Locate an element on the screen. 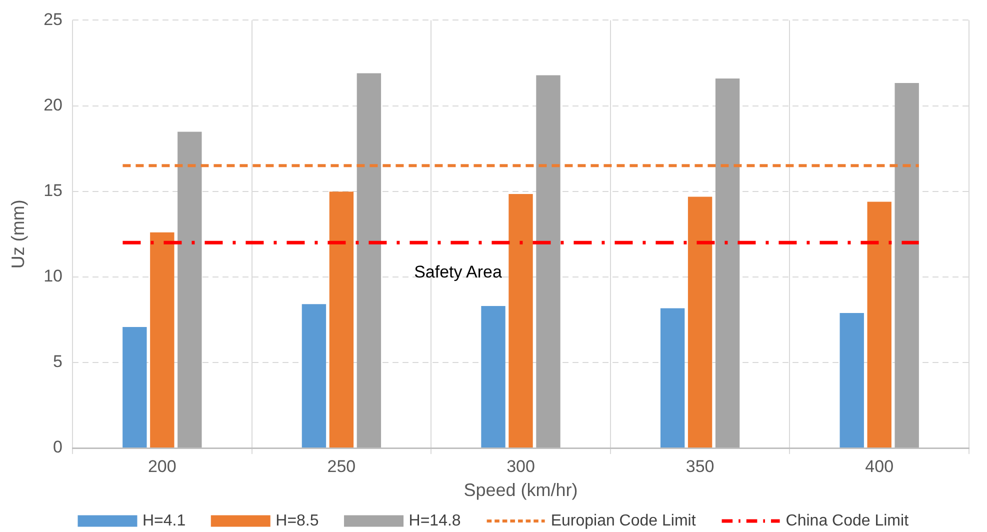 The height and width of the screenshot is (532, 987). legend-label: H=8.5 is located at coordinates (297, 521).